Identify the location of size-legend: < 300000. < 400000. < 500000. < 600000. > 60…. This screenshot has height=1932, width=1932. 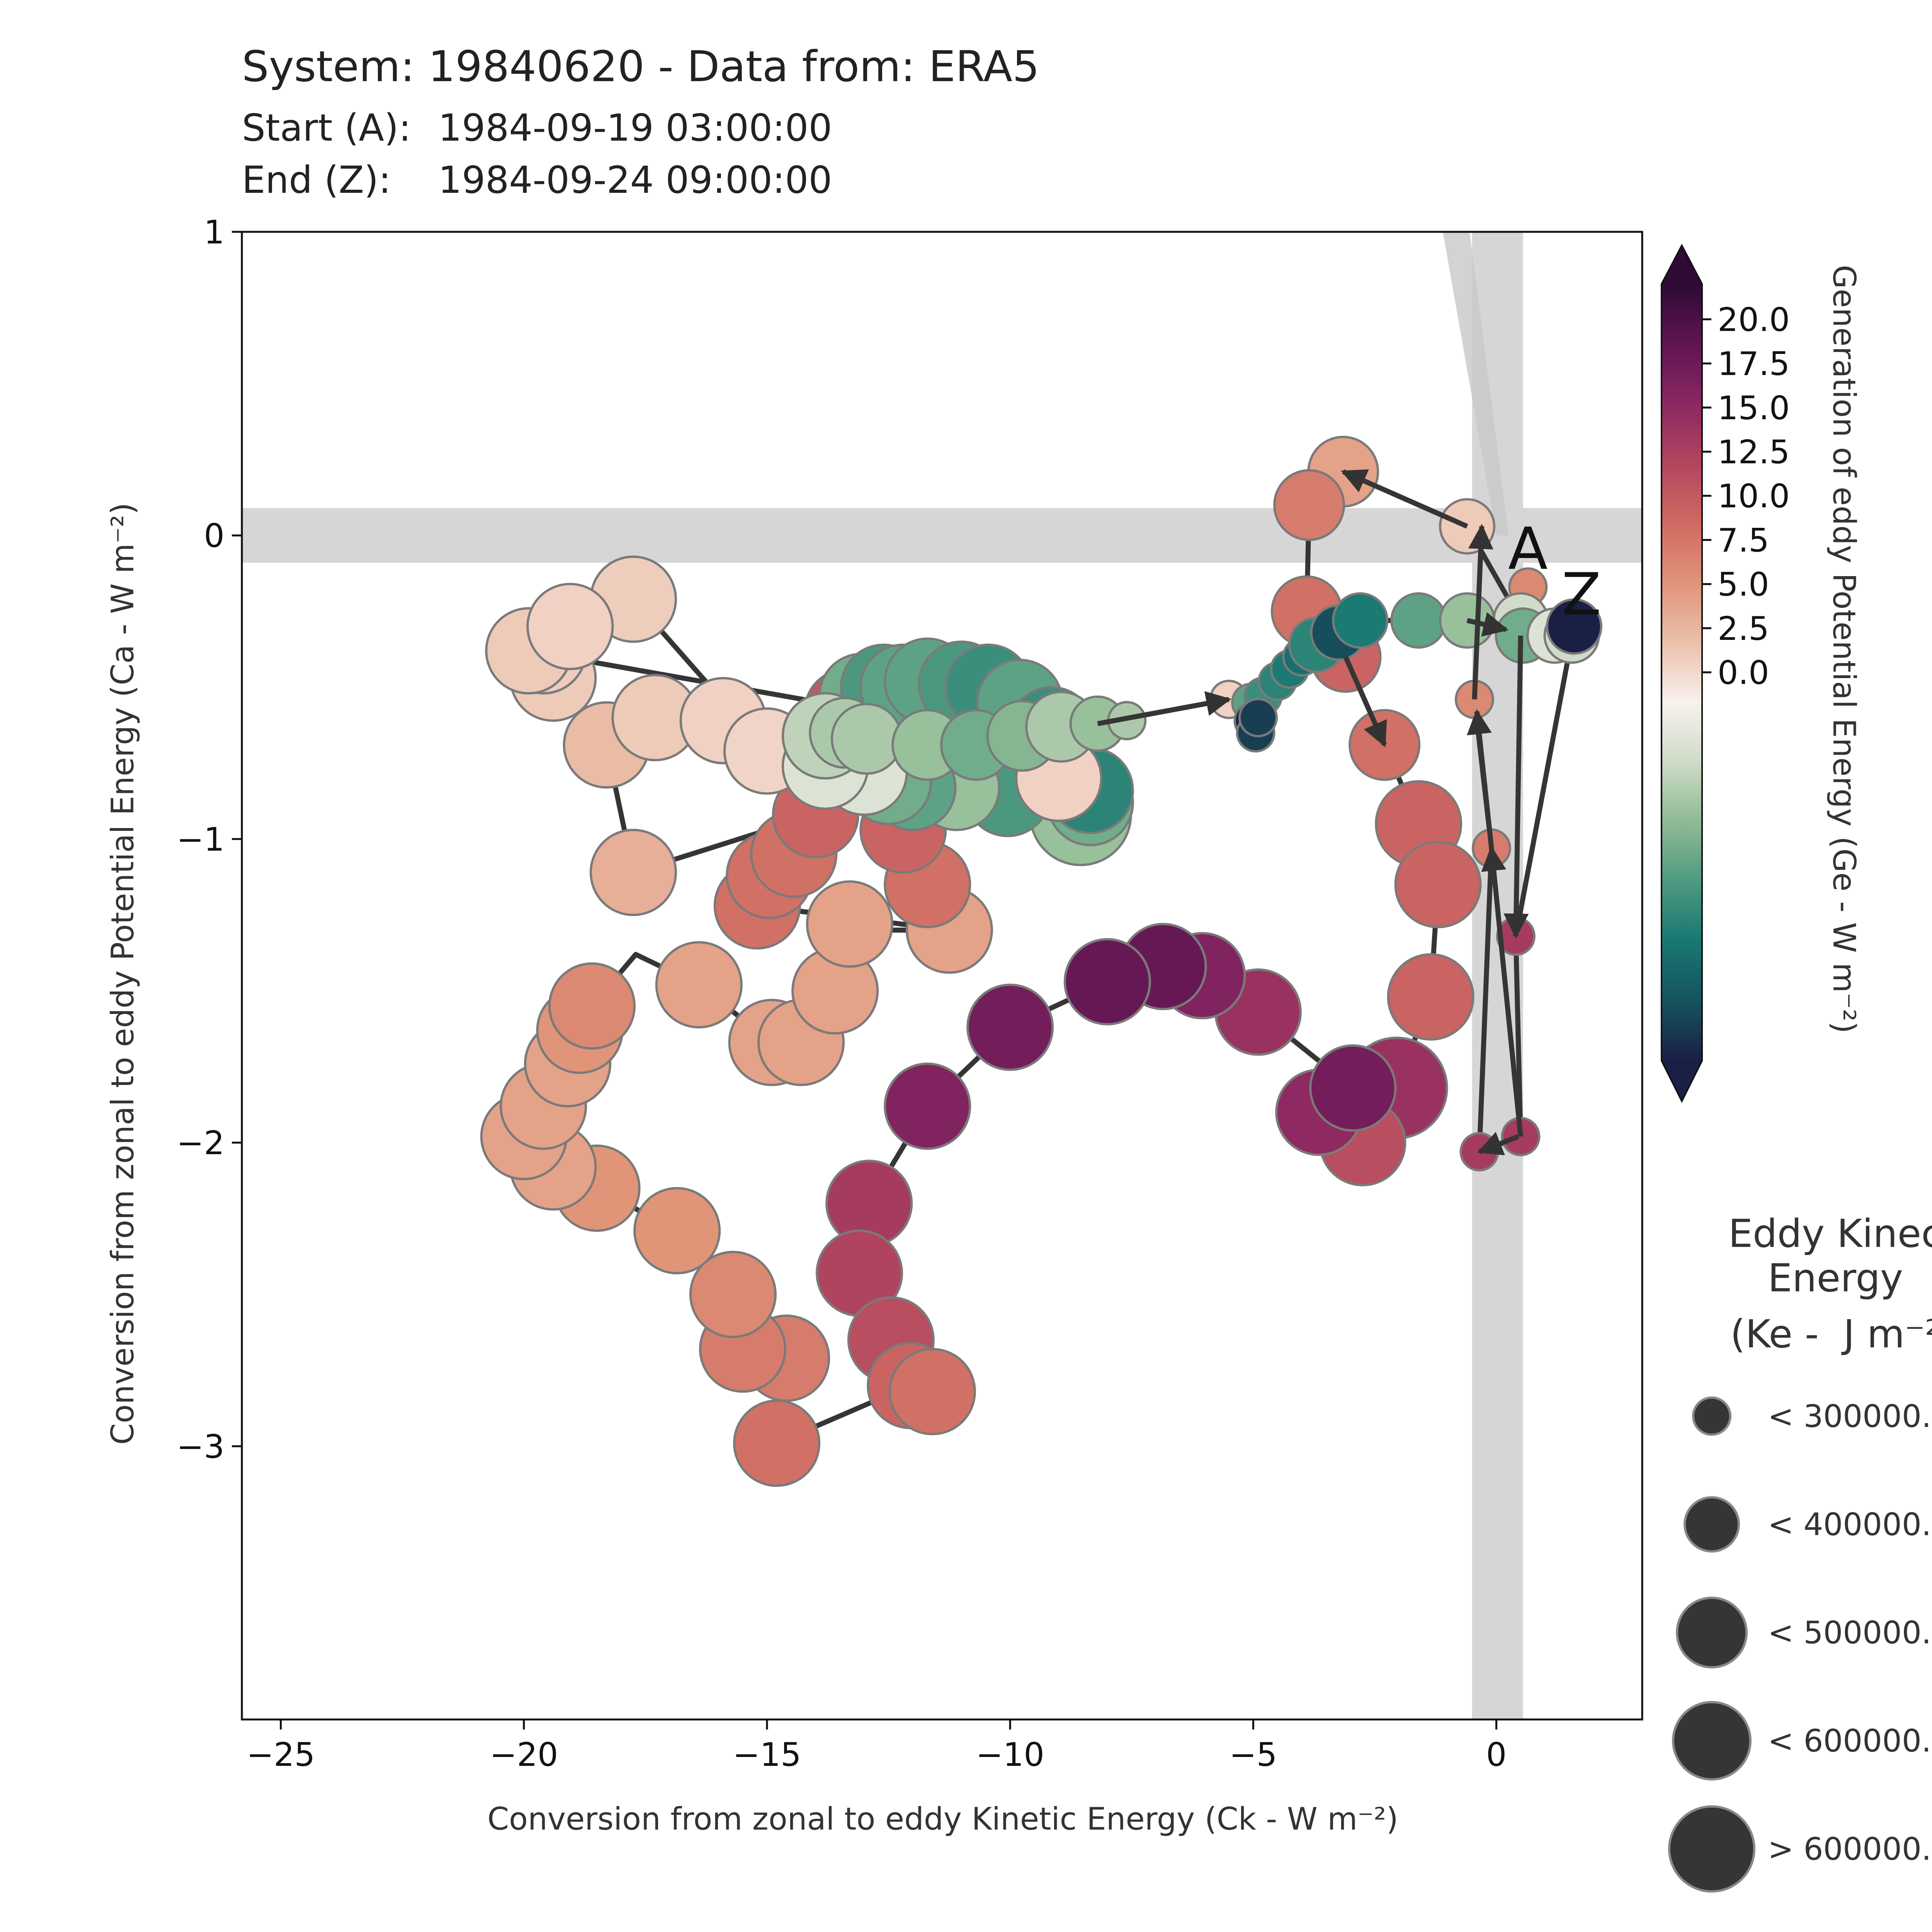
(1799, 1644).